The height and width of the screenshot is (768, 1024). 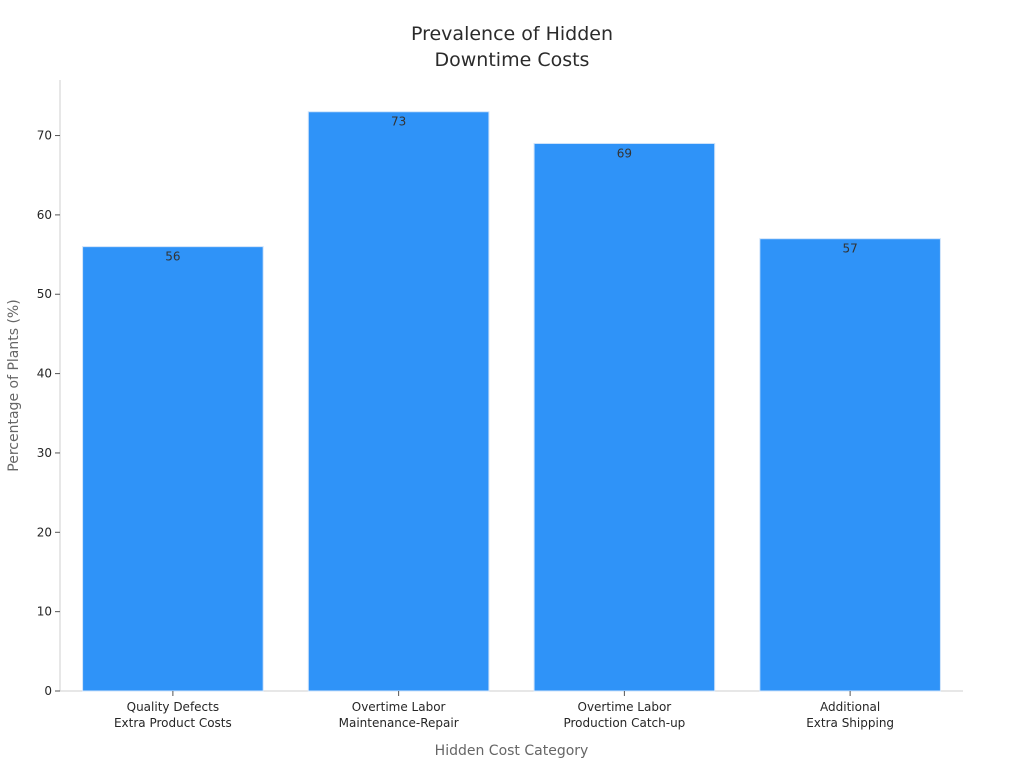 I want to click on bar-value-label: 73, so click(x=398, y=122).